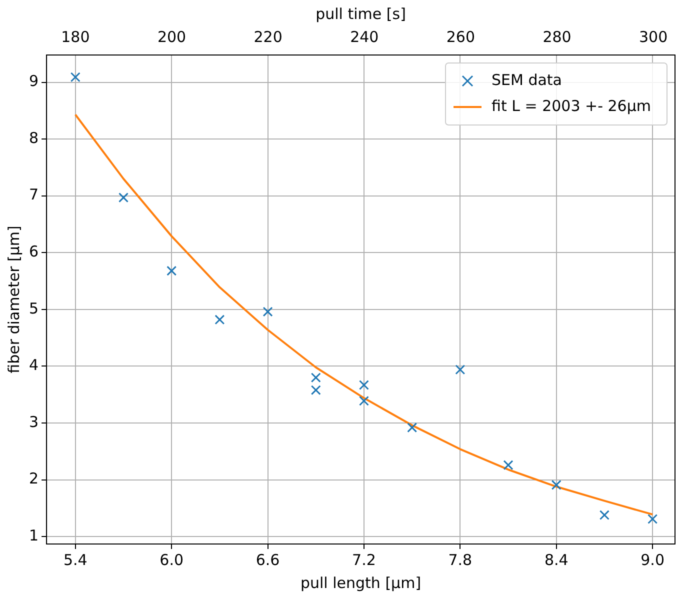  Describe the element at coordinates (33, 137) in the screenshot. I see `y-tick-label: 8` at that location.